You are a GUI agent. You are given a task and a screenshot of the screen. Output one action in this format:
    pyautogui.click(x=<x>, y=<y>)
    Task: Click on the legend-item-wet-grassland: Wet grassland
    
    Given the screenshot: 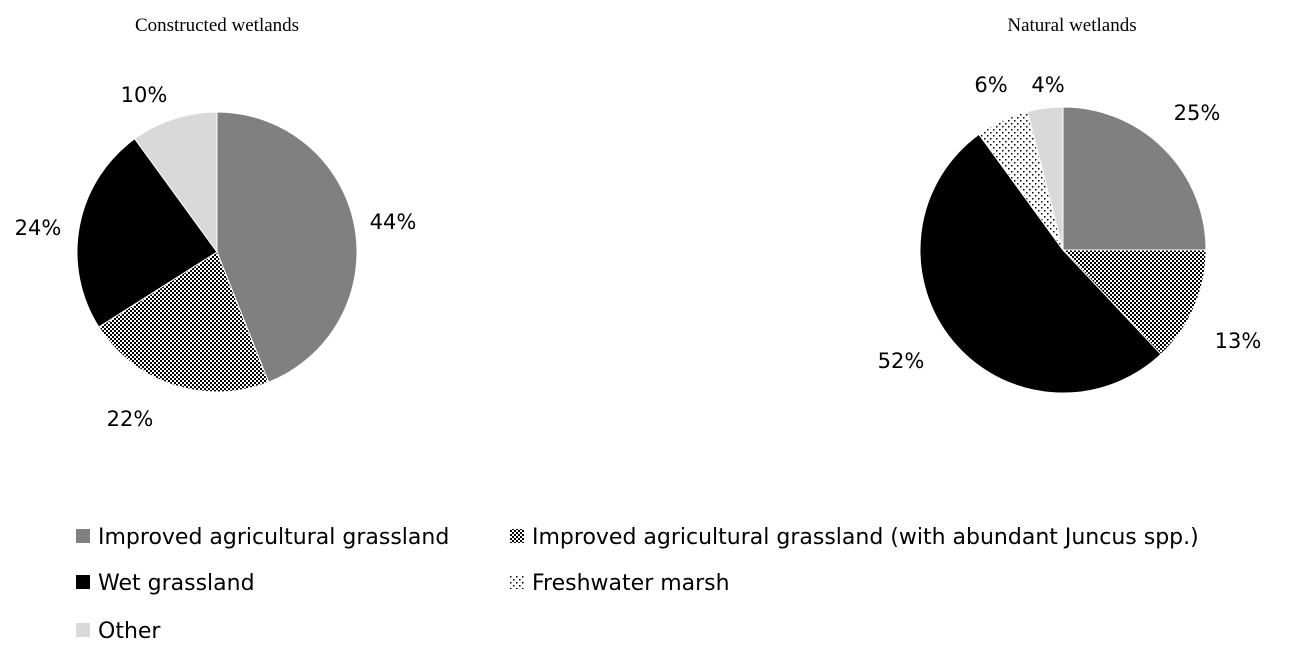 What is the action you would take?
    pyautogui.click(x=165, y=583)
    